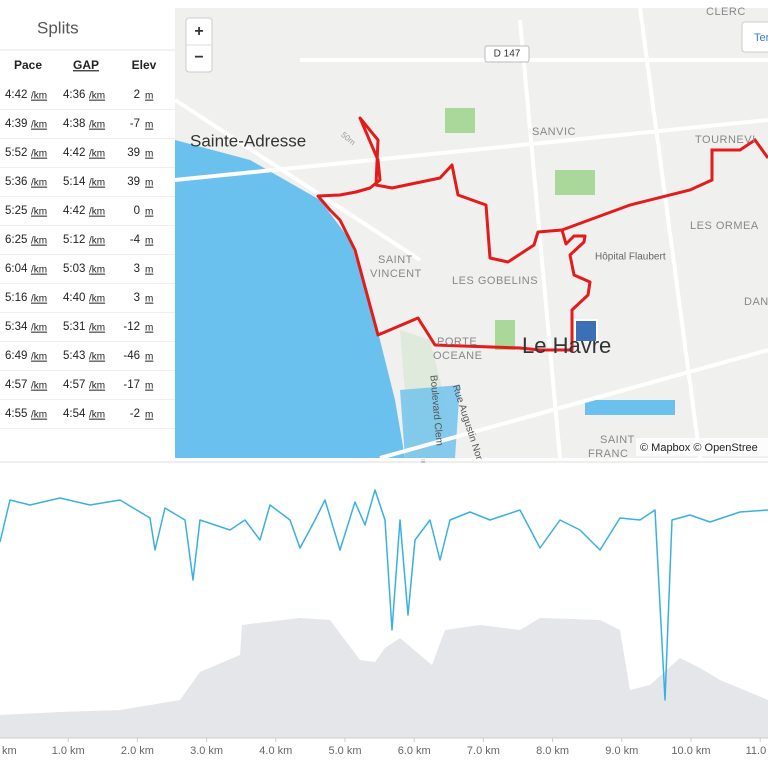 Image resolution: width=768 pixels, height=773 pixels. What do you see at coordinates (608, 454) in the screenshot?
I see `map-label: FRANC` at bounding box center [608, 454].